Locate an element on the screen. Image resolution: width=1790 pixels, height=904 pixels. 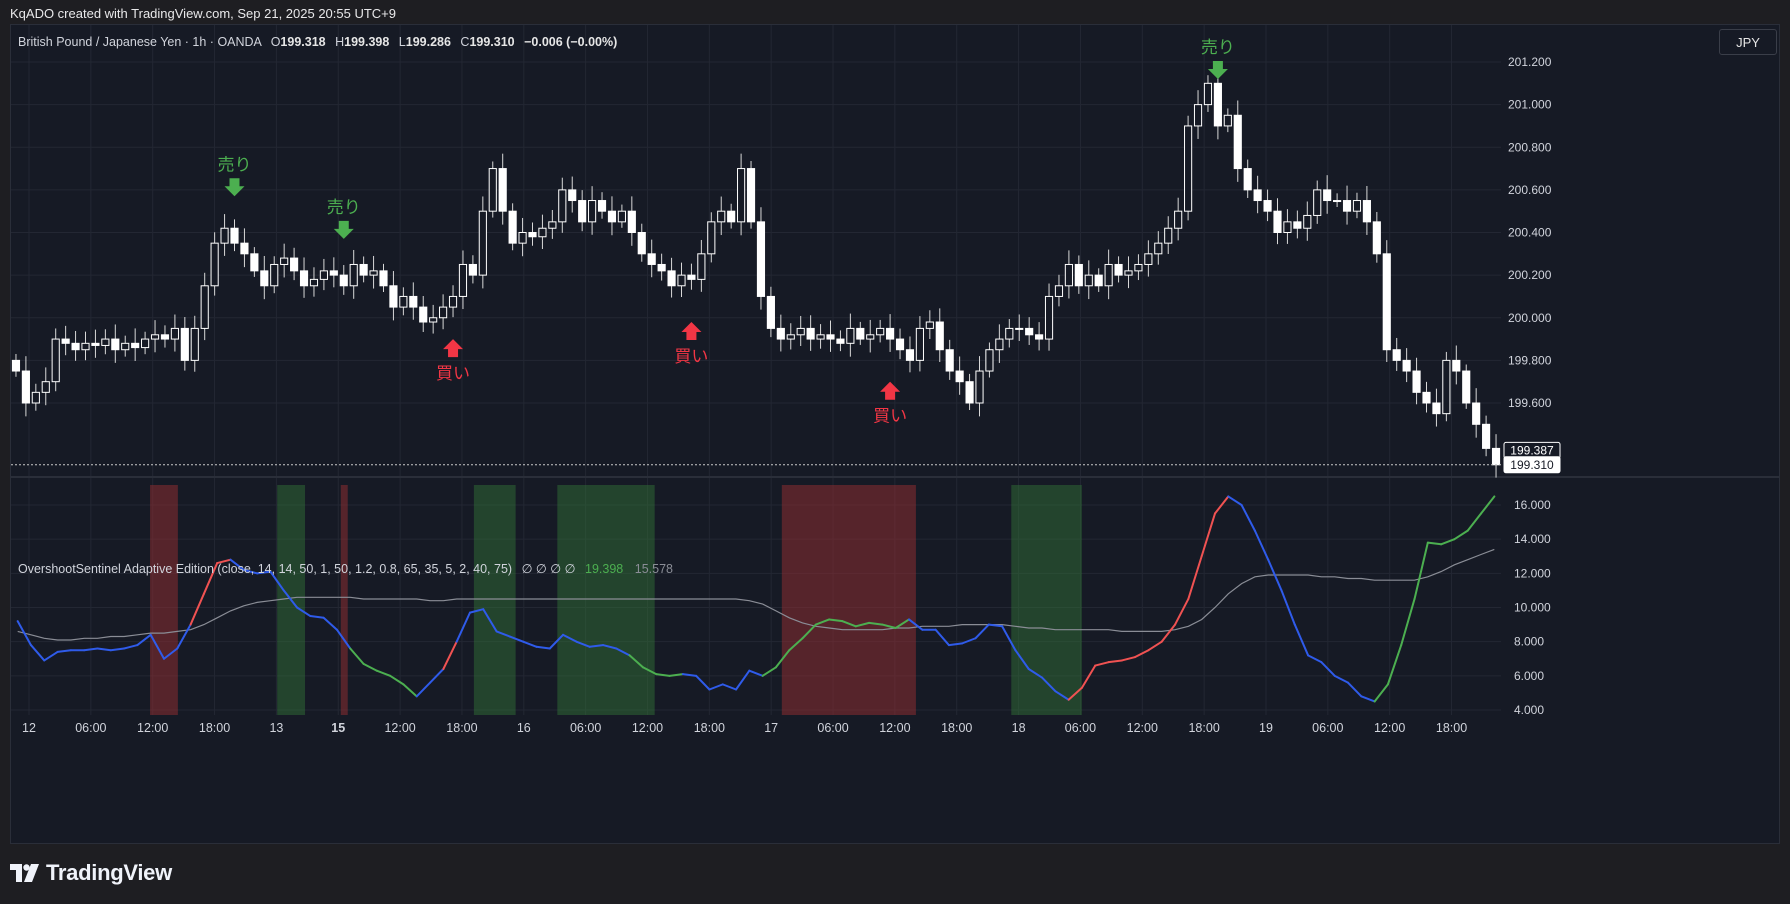
sell-signal: 売り is located at coordinates (1218, 59).